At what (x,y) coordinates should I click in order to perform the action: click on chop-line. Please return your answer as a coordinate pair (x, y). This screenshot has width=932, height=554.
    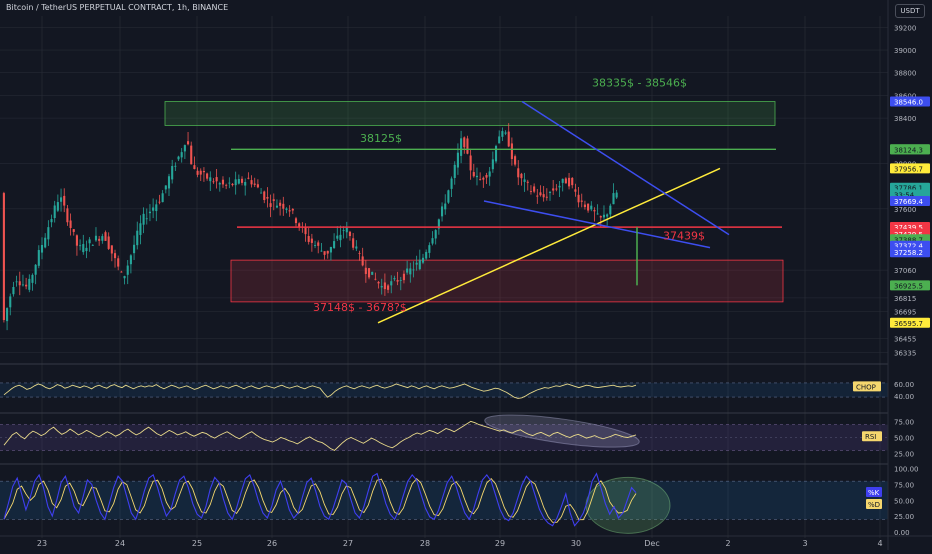
    Looking at the image, I should click on (320, 391).